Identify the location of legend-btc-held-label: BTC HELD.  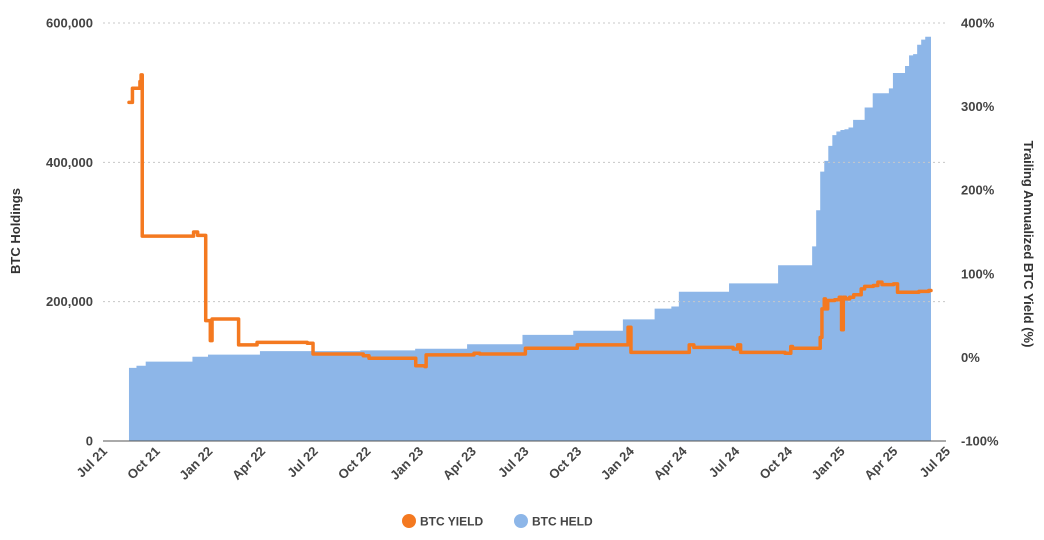
(562, 522).